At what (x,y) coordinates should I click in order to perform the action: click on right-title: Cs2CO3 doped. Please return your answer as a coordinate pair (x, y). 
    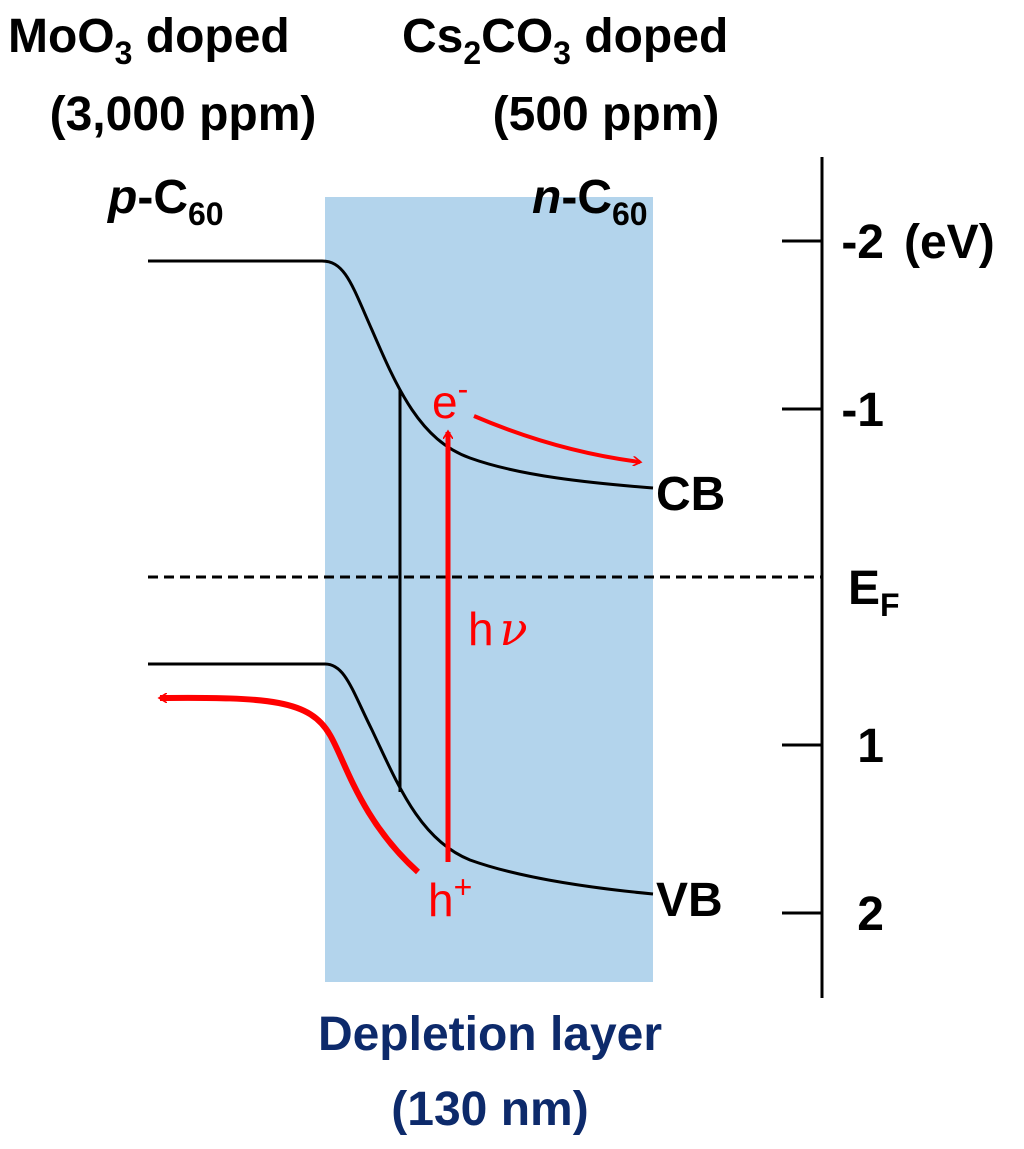
    Looking at the image, I should click on (565, 40).